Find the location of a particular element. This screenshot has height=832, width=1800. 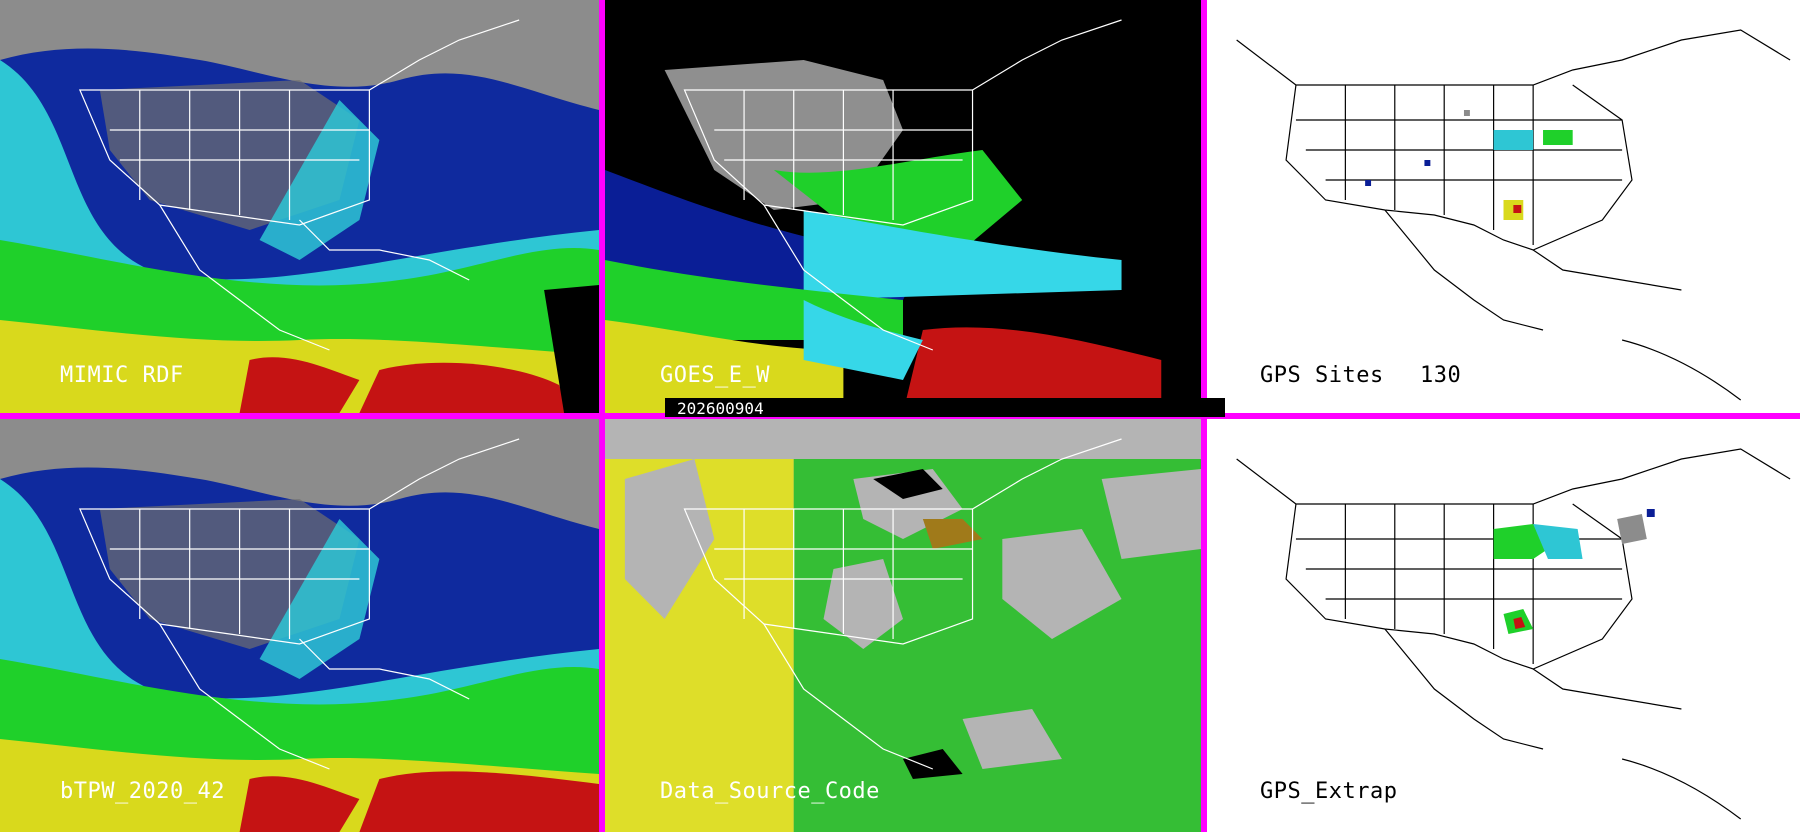

date-bar: 202600904 is located at coordinates (945, 408).